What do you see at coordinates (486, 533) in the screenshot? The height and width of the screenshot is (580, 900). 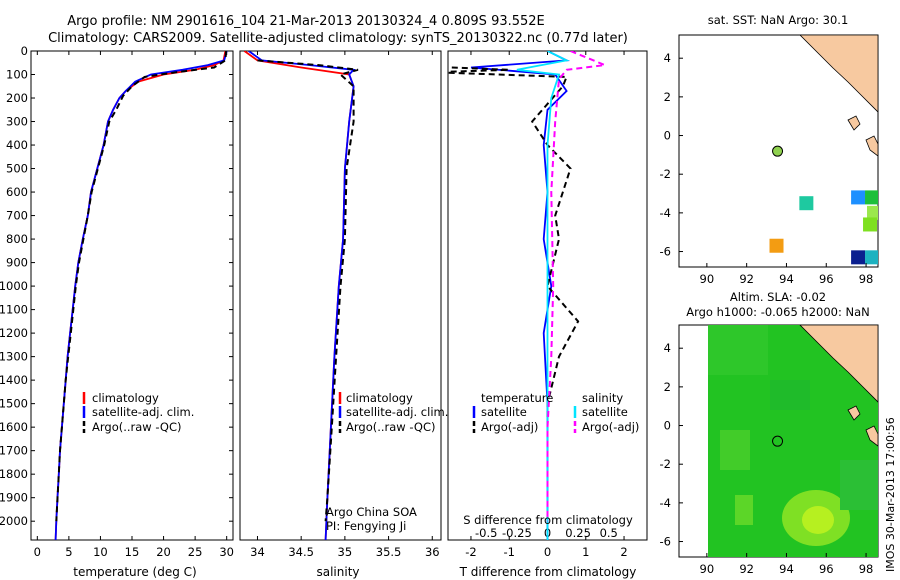 I see `s-tick-label: -0.5` at bounding box center [486, 533].